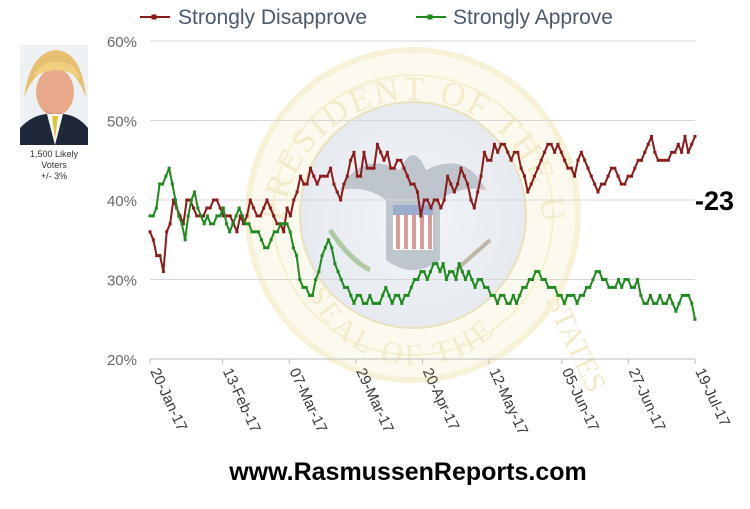 Image resolution: width=750 pixels, height=509 pixels. What do you see at coordinates (712, 398) in the screenshot?
I see `x-tick-label: 19-Jul-17` at bounding box center [712, 398].